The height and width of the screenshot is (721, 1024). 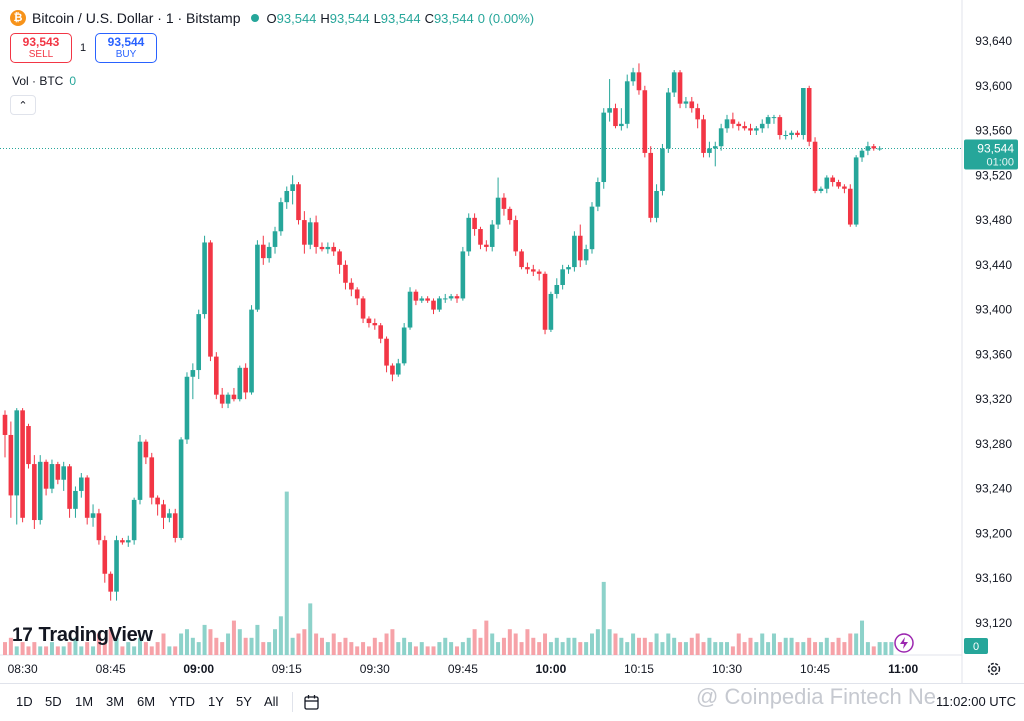 What do you see at coordinates (126, 48) in the screenshot?
I see `buy-button: 93,544 BUY` at bounding box center [126, 48].